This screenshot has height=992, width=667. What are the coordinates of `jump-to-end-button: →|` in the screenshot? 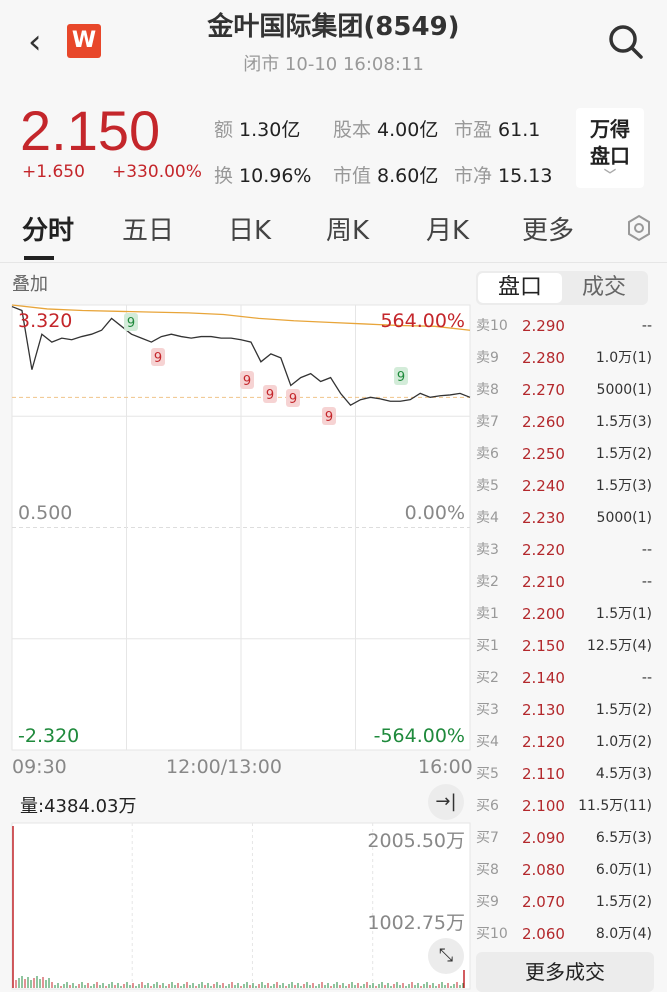 It's located at (446, 802).